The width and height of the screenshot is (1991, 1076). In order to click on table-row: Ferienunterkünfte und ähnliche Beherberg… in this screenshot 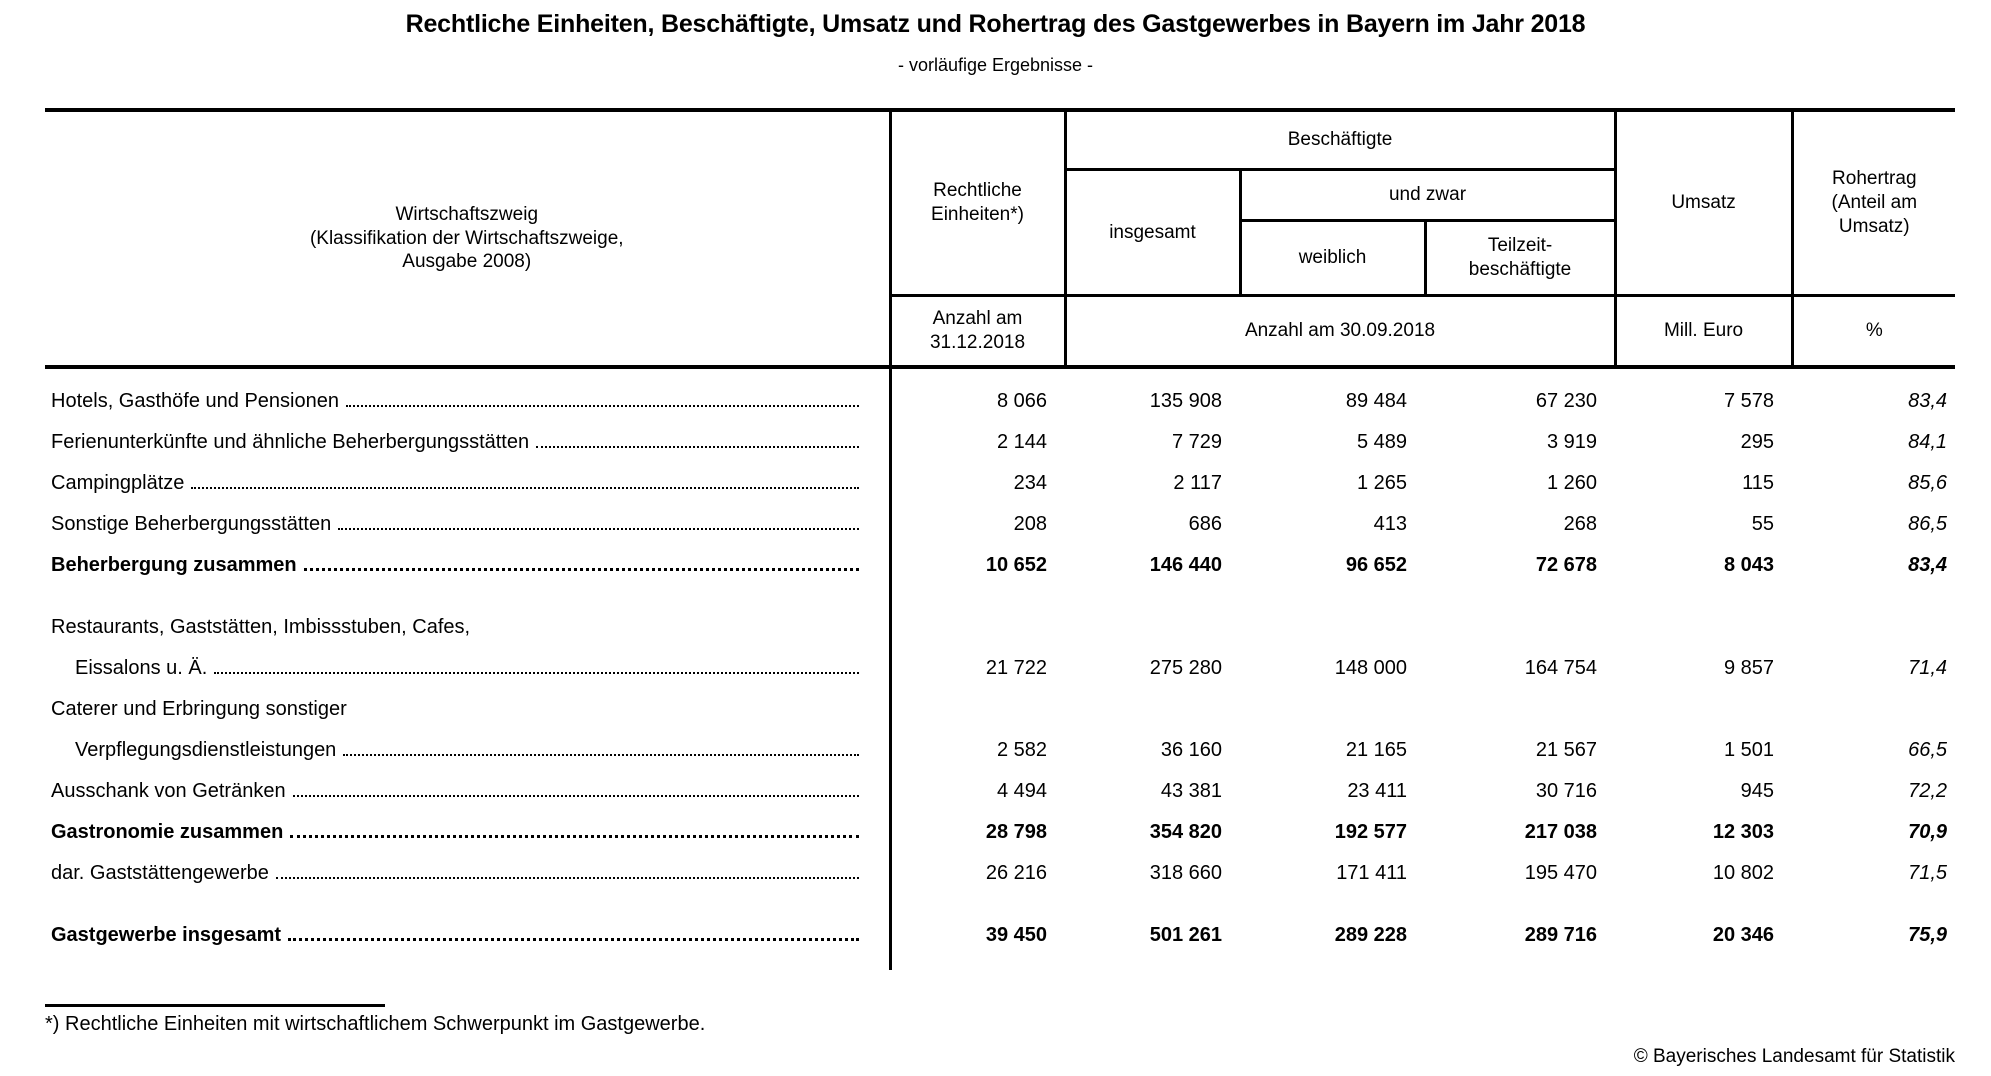, I will do `click(1000, 442)`.